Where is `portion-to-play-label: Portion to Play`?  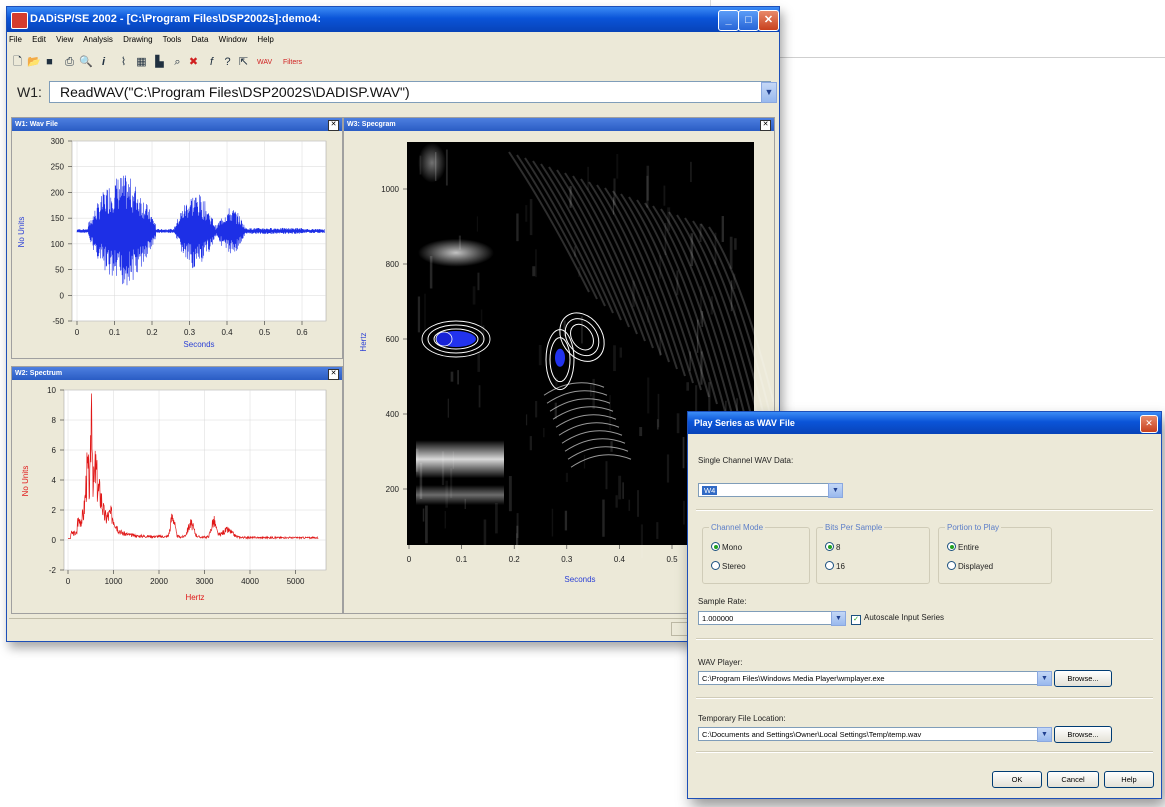 portion-to-play-label: Portion to Play is located at coordinates (973, 527).